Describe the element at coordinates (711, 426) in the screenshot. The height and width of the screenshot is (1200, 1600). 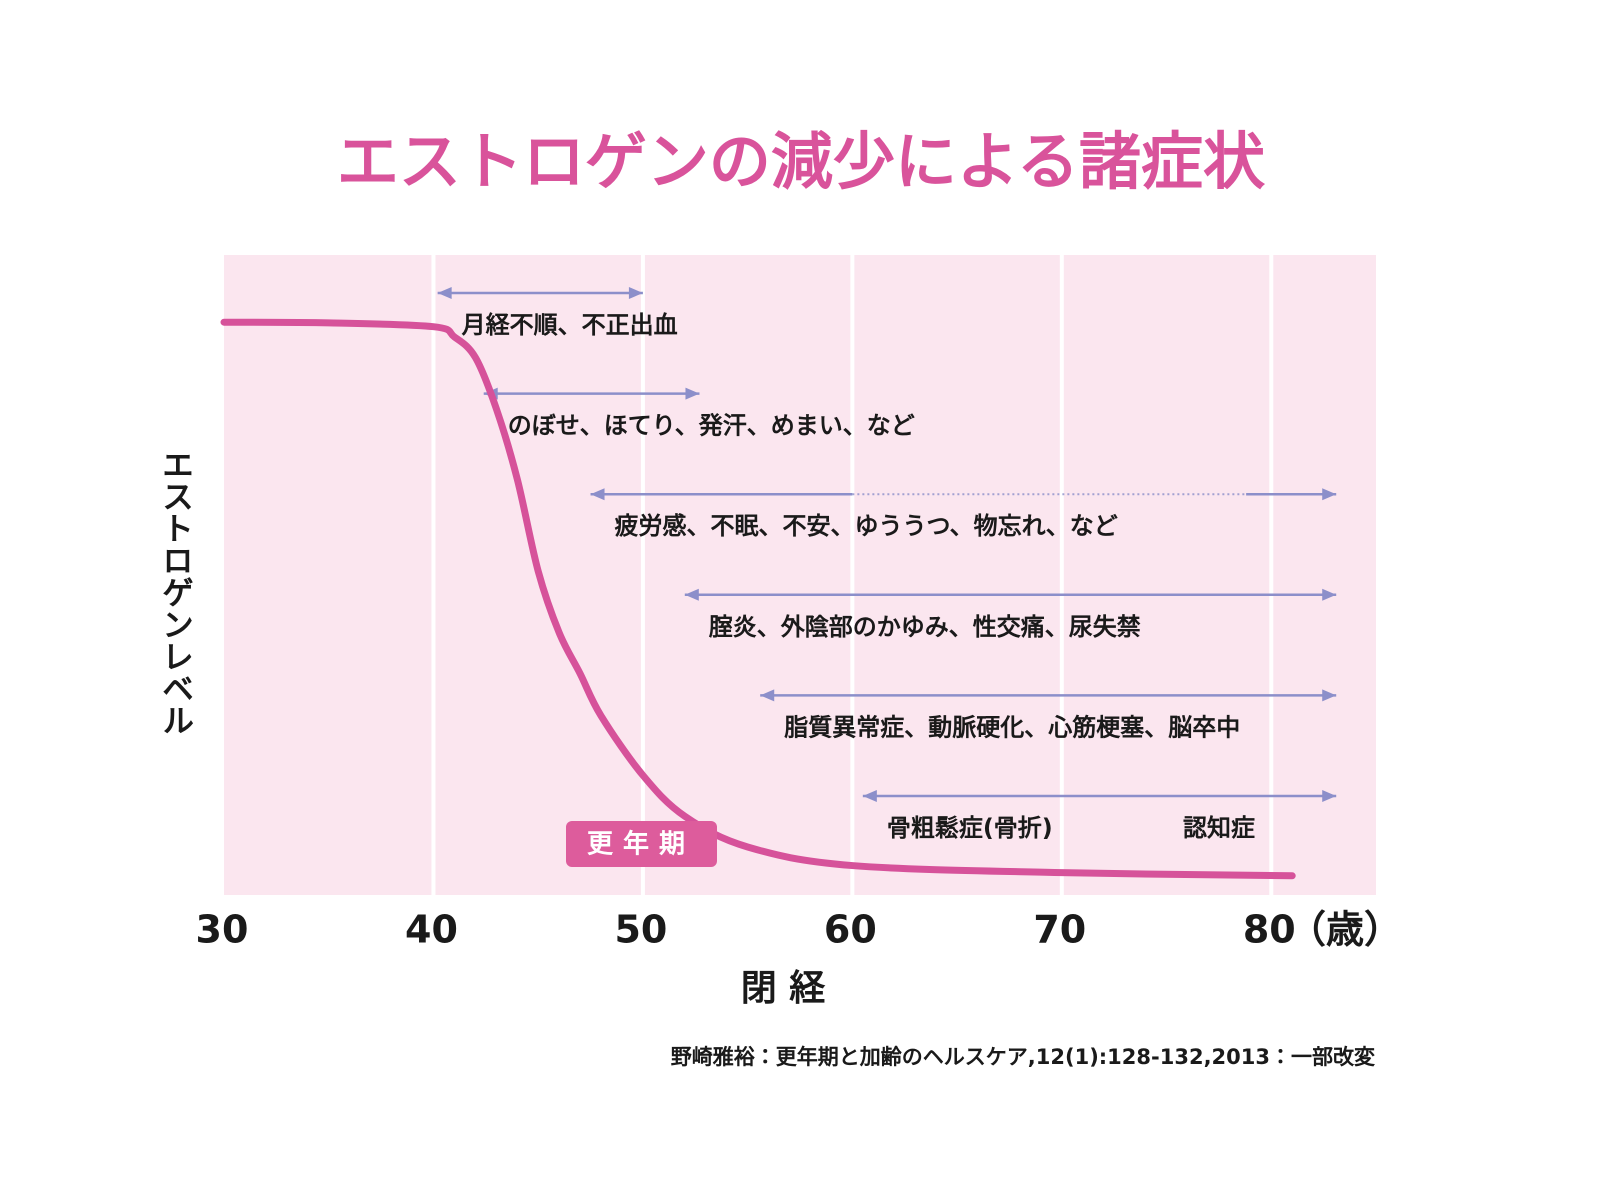
I see `symptom-label: のぼせ、ほてり、発汗、めまい、など` at that location.